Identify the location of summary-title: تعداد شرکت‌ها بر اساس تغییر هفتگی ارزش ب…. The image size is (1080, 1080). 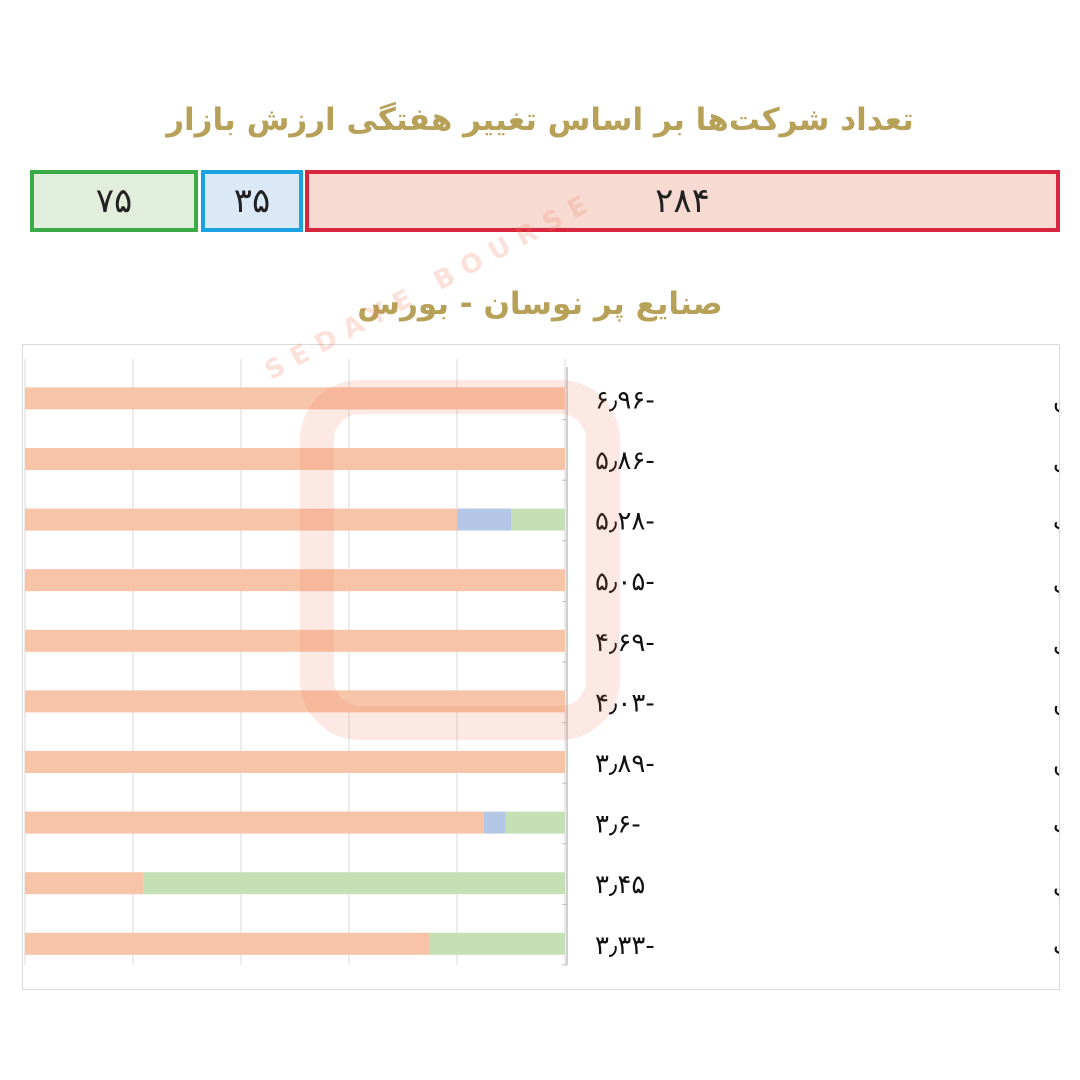
(540, 120).